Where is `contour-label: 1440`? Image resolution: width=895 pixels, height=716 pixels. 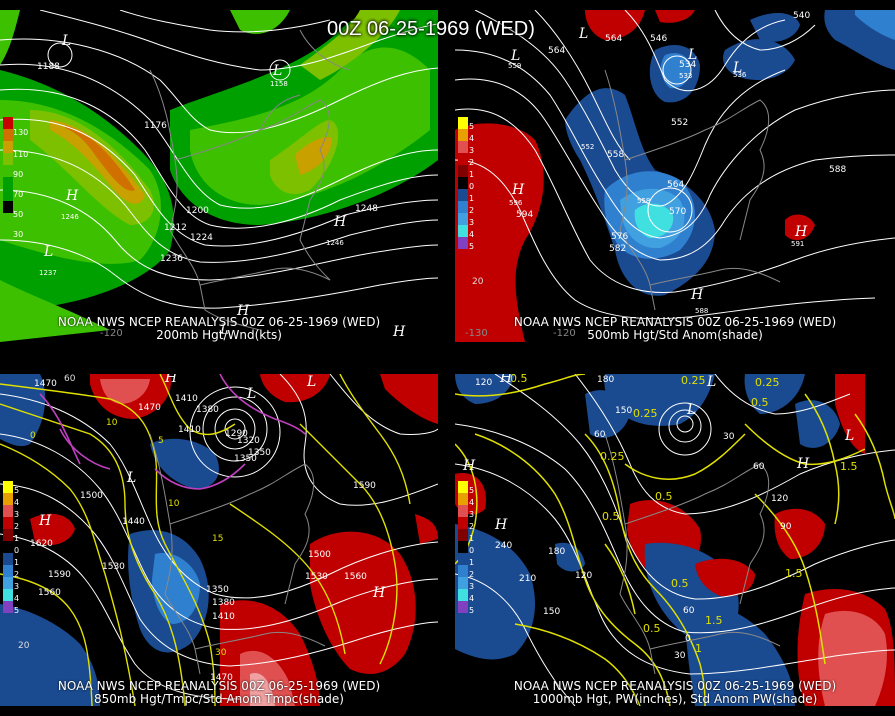
contour-label: 1440 is located at coordinates (133, 522).